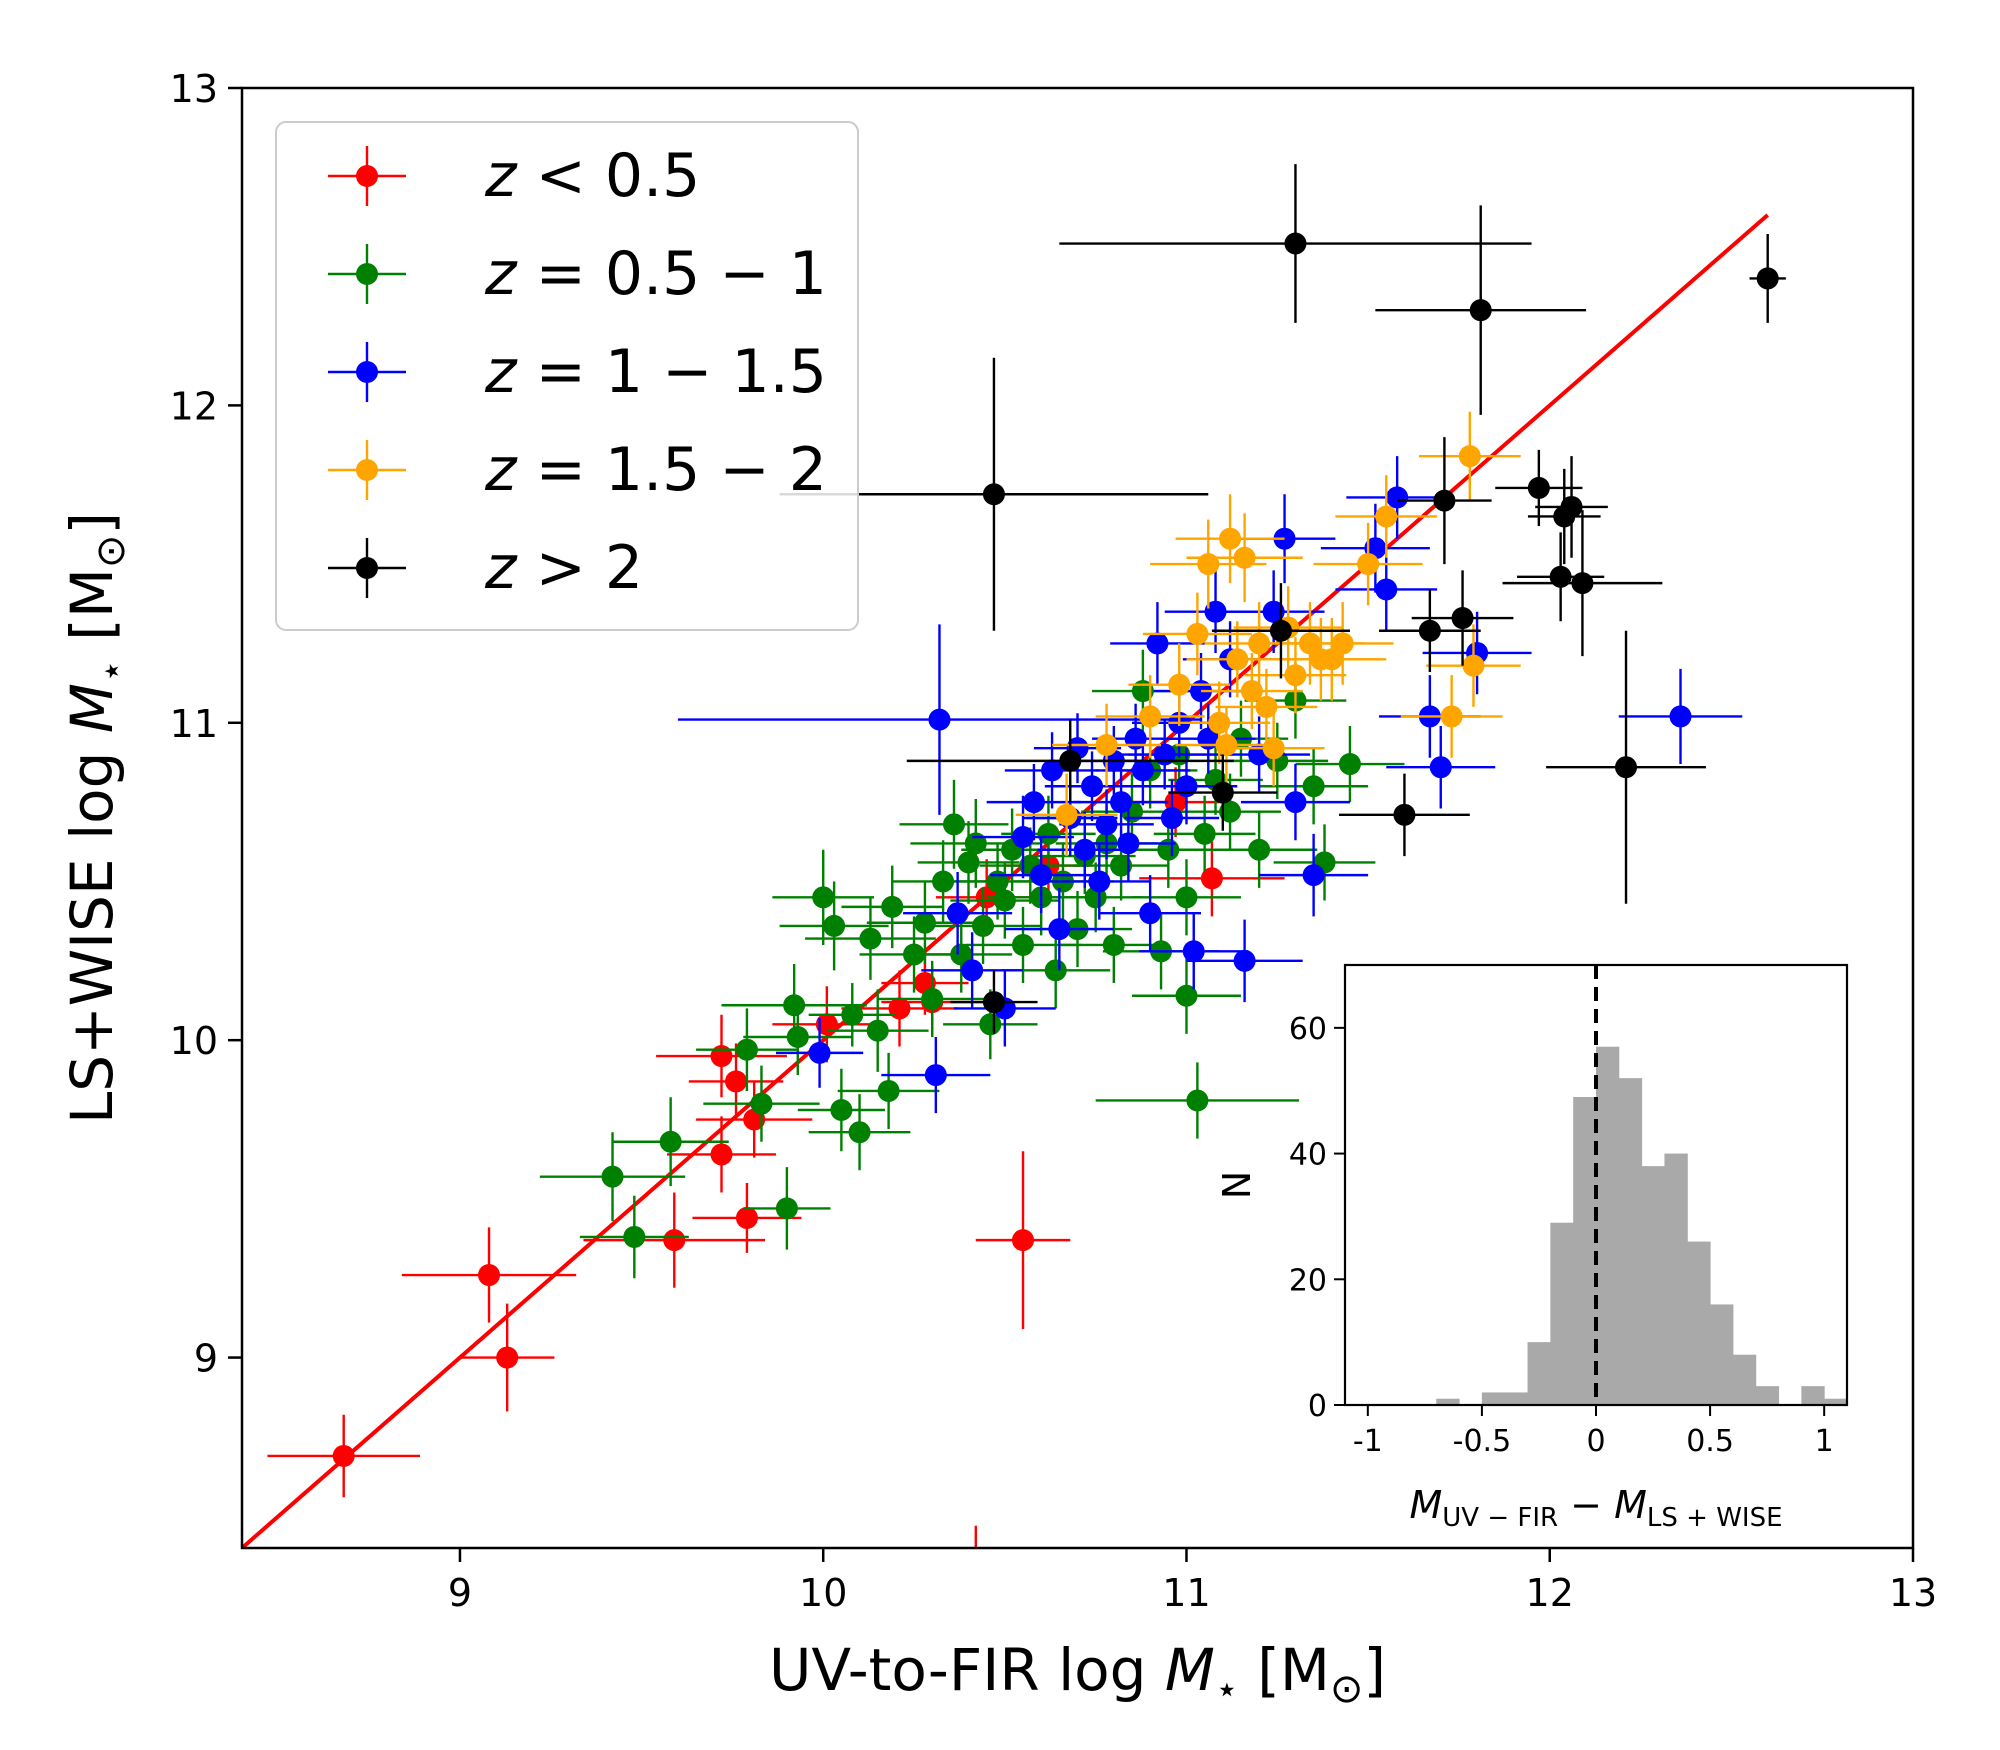  What do you see at coordinates (655, 274) in the screenshot?
I see `legend-label: z = 0.5 − 1` at bounding box center [655, 274].